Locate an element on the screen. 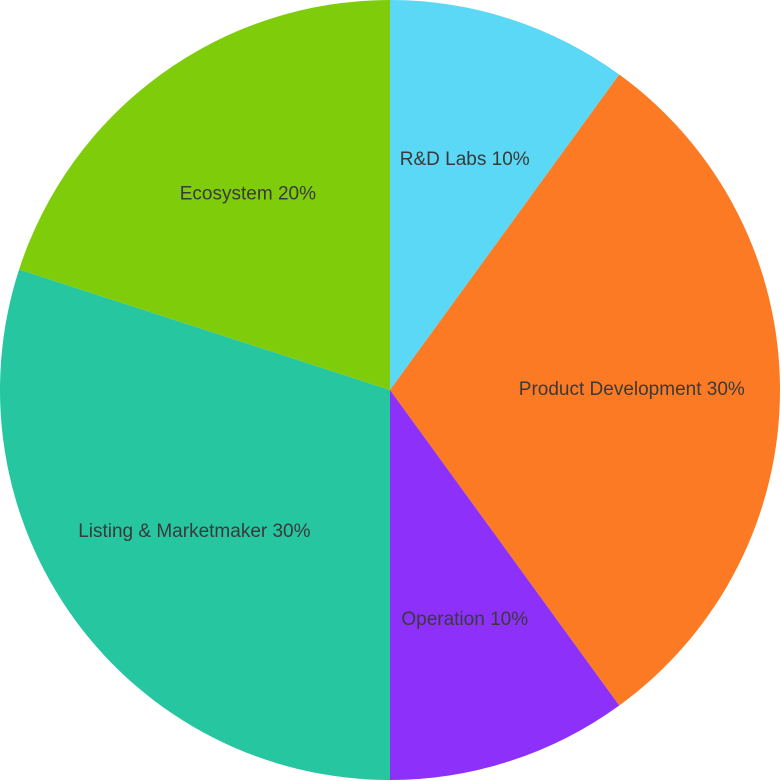 This screenshot has height=781, width=781. slice-label: Product Development 30% is located at coordinates (632, 389).